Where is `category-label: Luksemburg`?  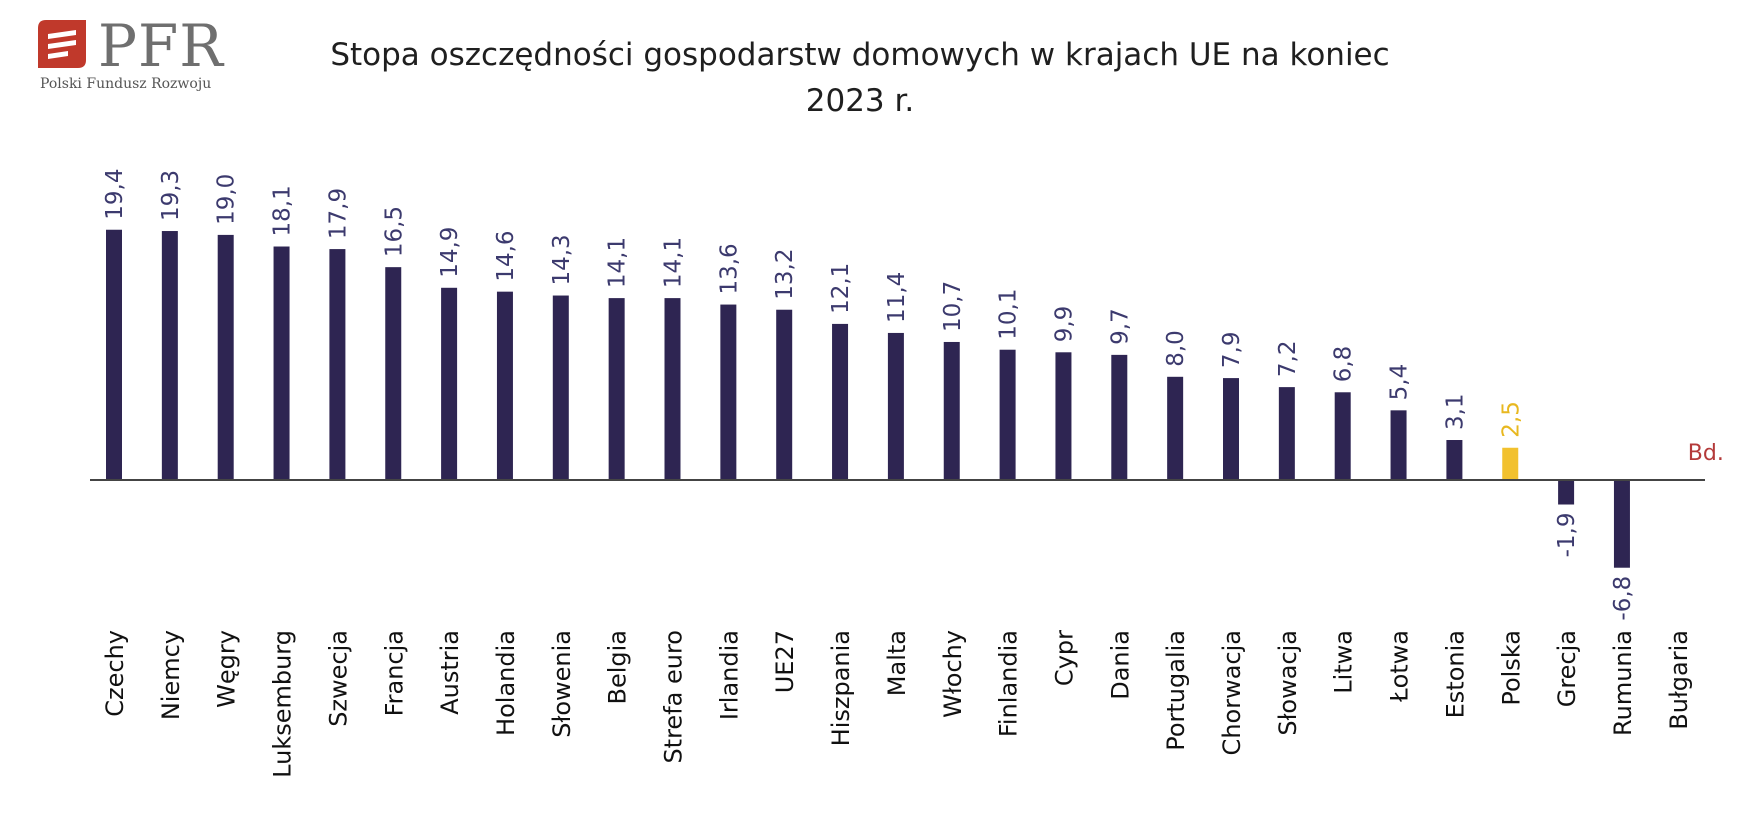 category-label: Luksemburg is located at coordinates (283, 704).